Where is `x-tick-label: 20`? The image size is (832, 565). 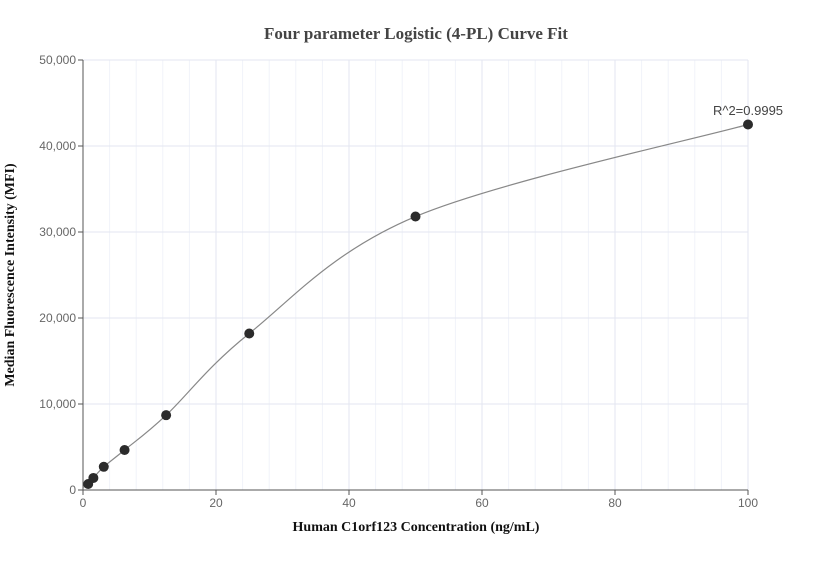
x-tick-label: 20 is located at coordinates (216, 503).